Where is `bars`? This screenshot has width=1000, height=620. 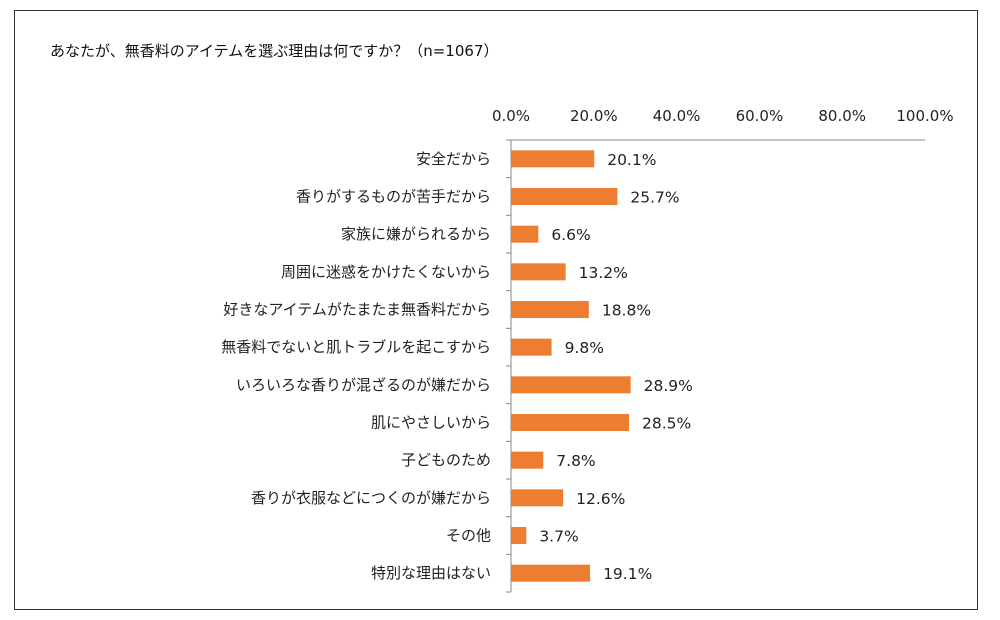 bars is located at coordinates (571, 366).